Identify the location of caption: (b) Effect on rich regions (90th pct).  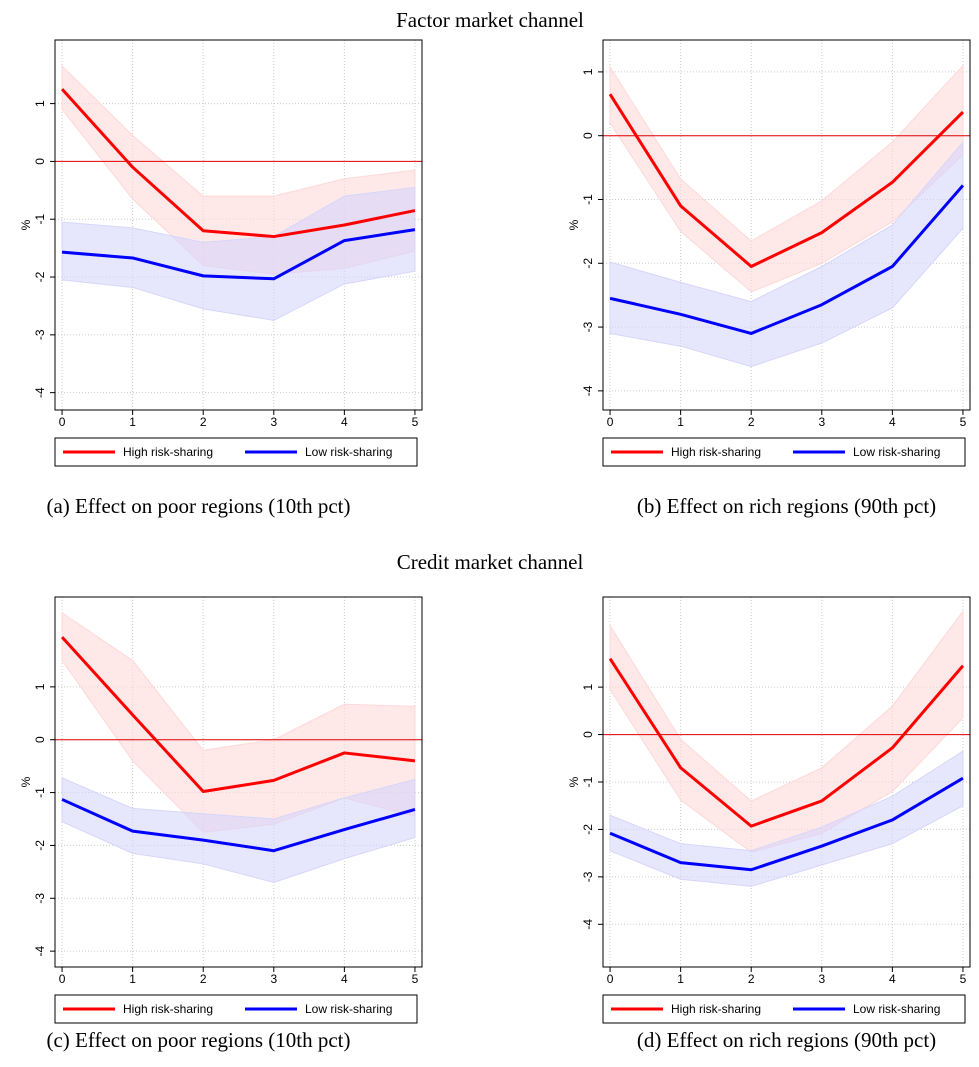
(786, 506).